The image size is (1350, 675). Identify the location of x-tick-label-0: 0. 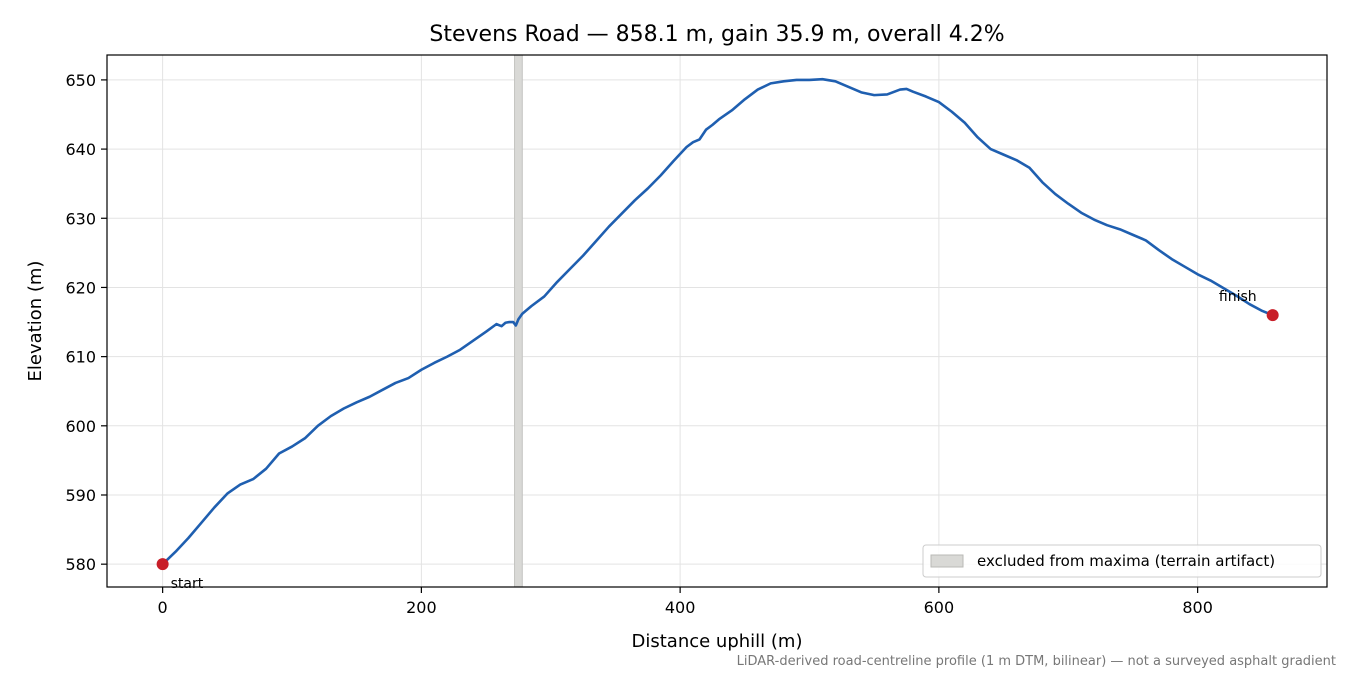
(163, 607).